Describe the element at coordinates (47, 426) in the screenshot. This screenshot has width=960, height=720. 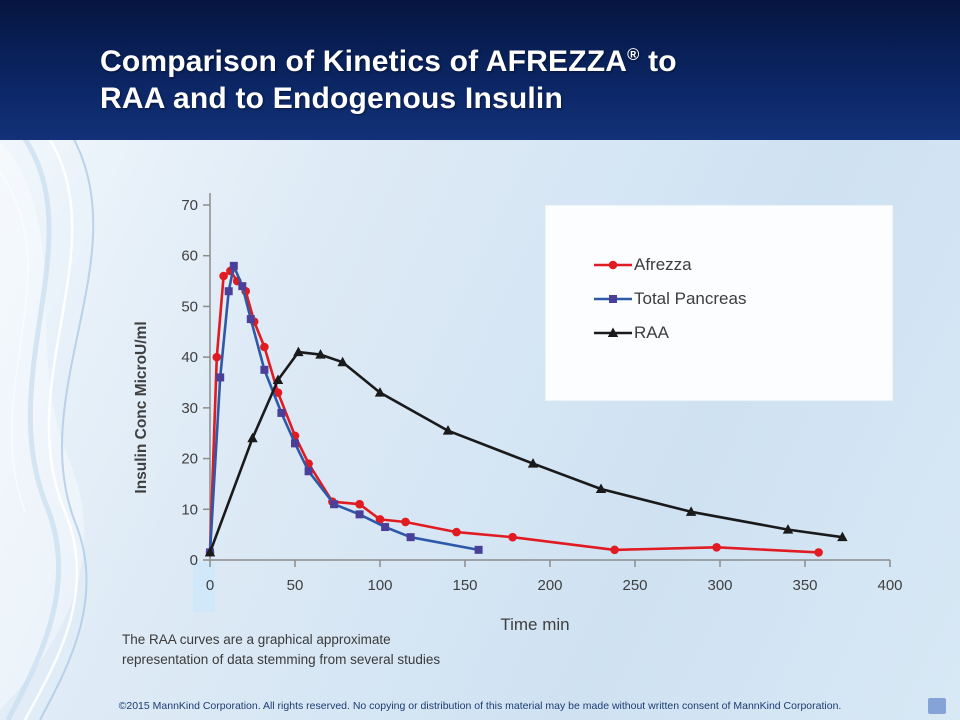
I see `decorative-waves` at that location.